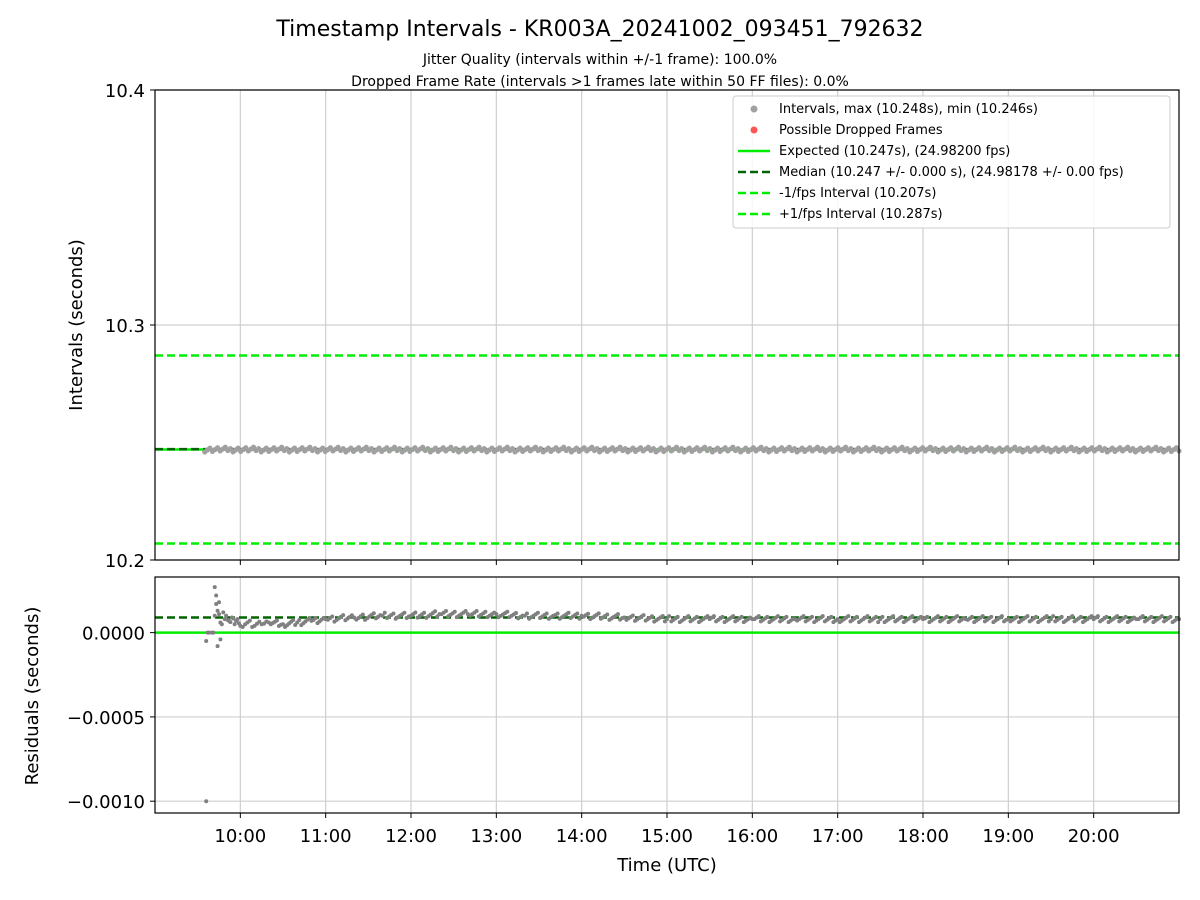 This screenshot has width=1200, height=900. I want to click on legend-label-dropped-frames: Possible Dropped Frames, so click(861, 130).